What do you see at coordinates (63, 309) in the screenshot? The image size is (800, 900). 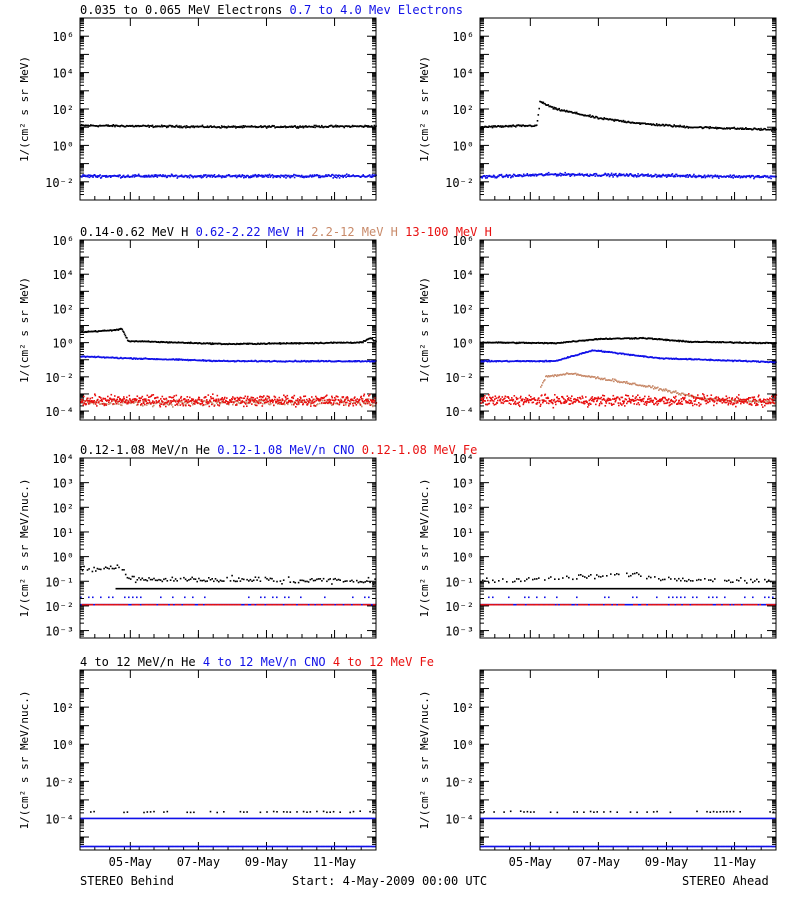 I see `y-tick-label: 10²` at bounding box center [63, 309].